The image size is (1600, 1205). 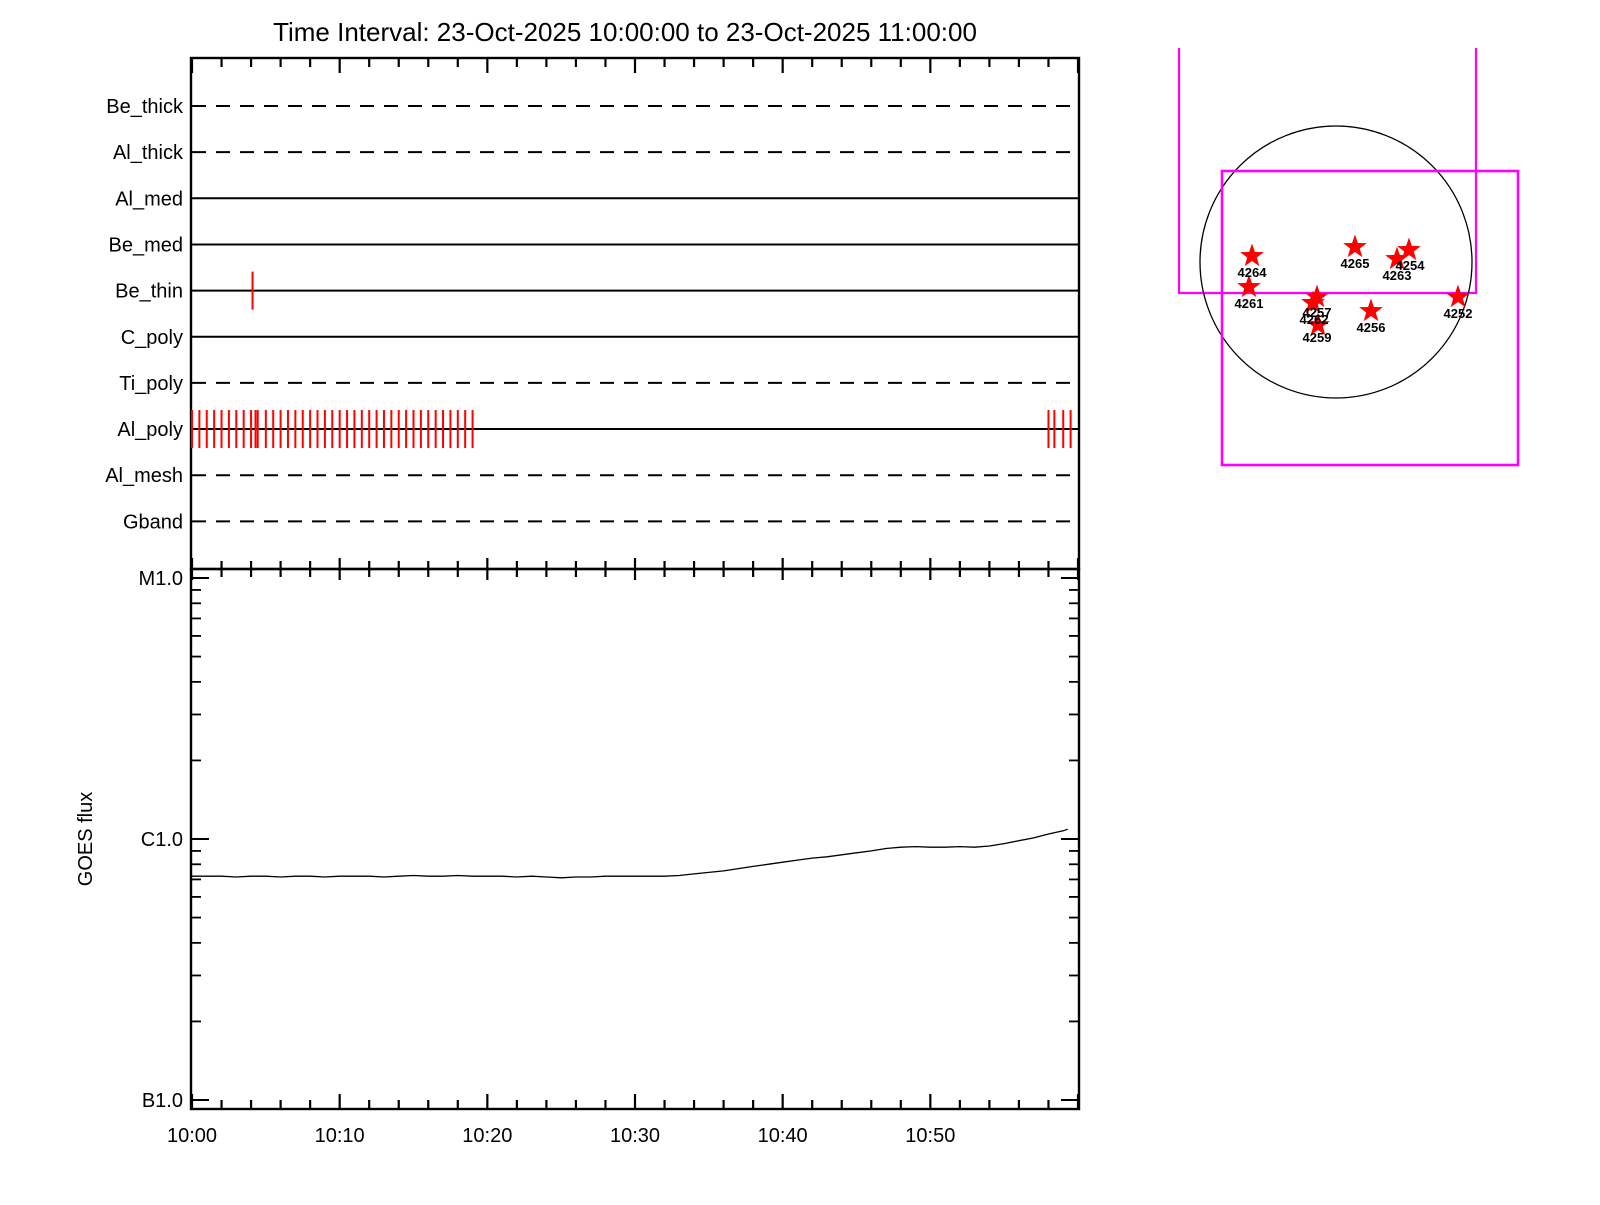 What do you see at coordinates (1411, 265) in the screenshot?
I see `active-region-label: 4254` at bounding box center [1411, 265].